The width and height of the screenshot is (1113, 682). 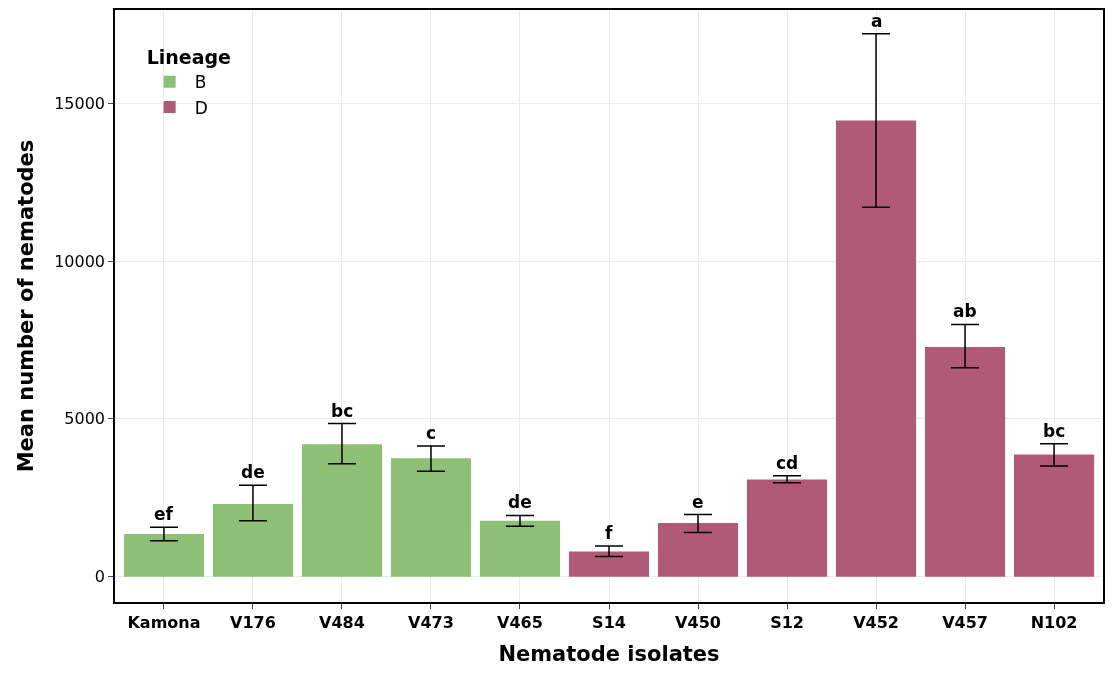 What do you see at coordinates (698, 622) in the screenshot?
I see `x-tick-label: V450` at bounding box center [698, 622].